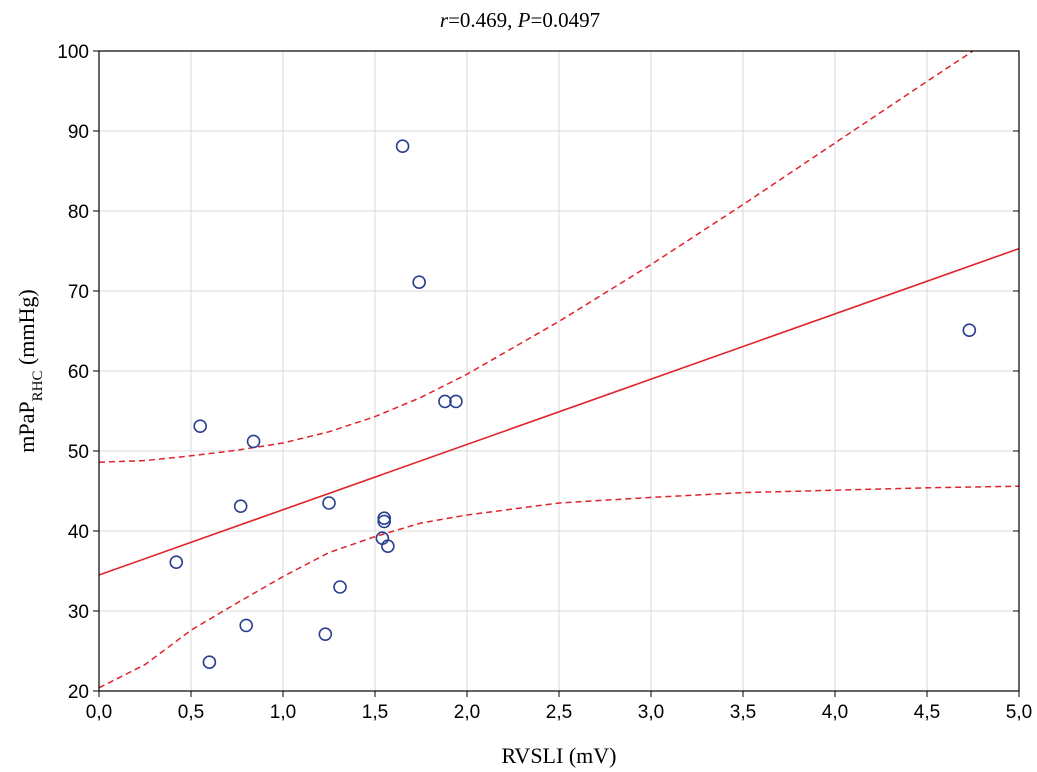 The width and height of the screenshot is (1037, 772). What do you see at coordinates (283, 712) in the screenshot?
I see `x-tick-label: 1,0` at bounding box center [283, 712].